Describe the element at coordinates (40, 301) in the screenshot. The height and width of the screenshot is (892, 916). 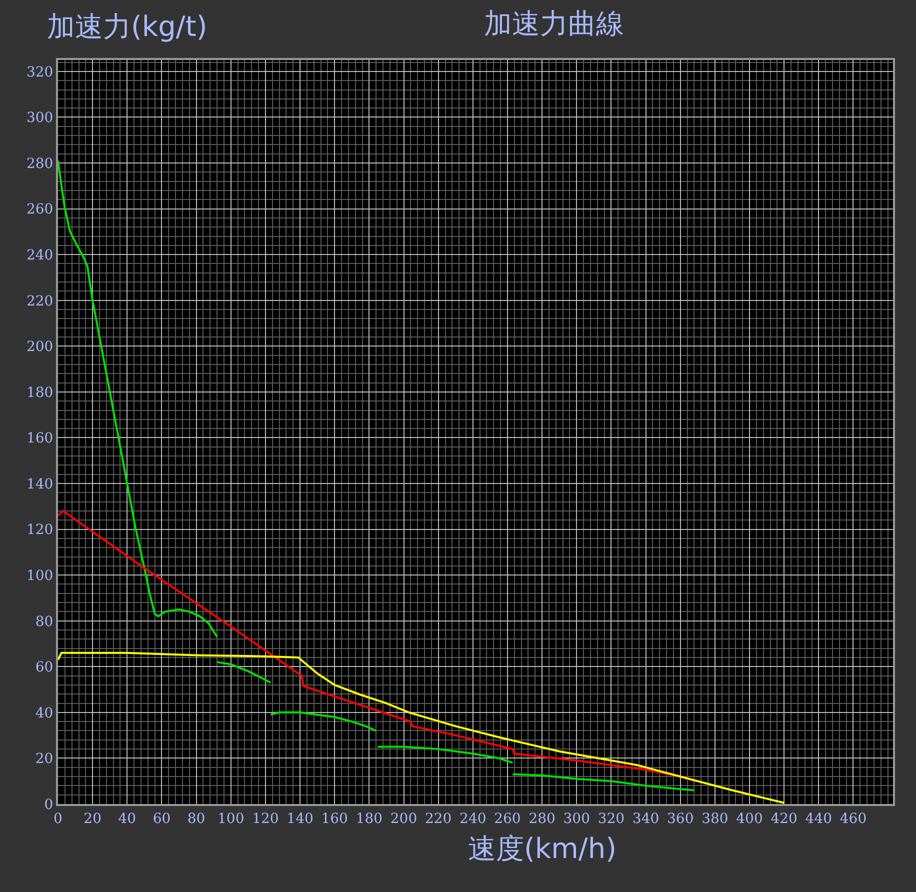
I see `y-tick-label: 220` at that location.